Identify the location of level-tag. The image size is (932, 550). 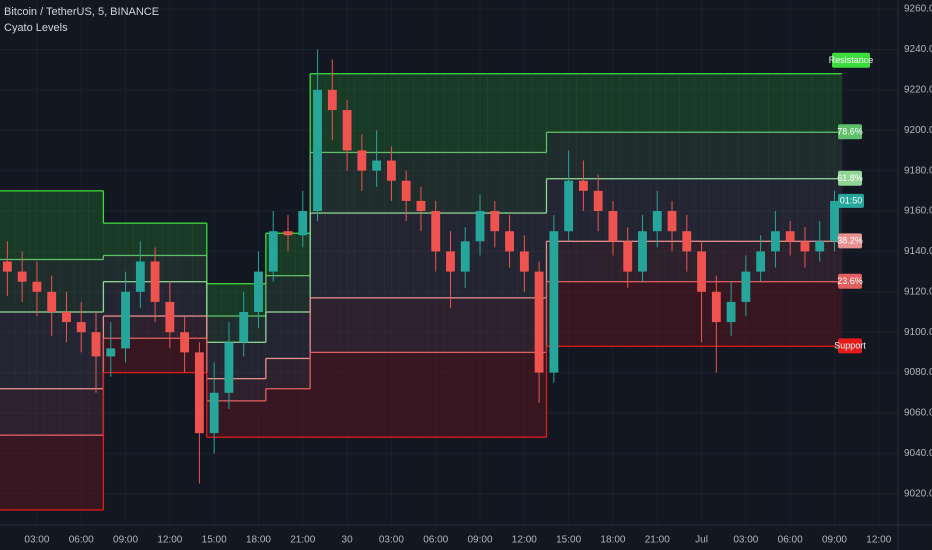
(850, 132).